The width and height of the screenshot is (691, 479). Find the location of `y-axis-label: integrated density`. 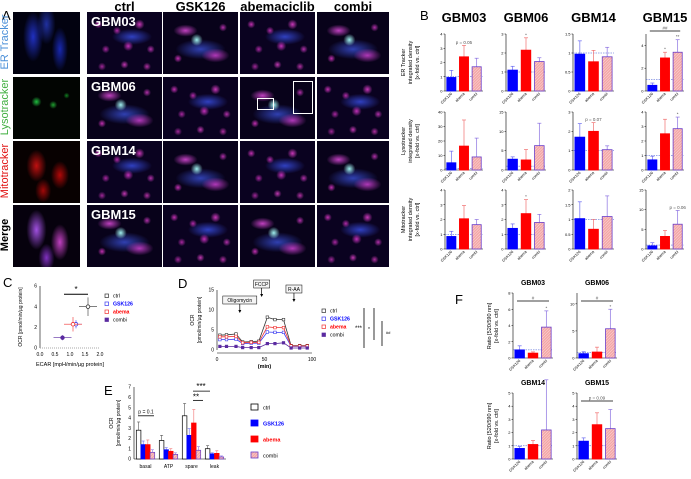

y-axis-label: integrated density is located at coordinates (411, 63).